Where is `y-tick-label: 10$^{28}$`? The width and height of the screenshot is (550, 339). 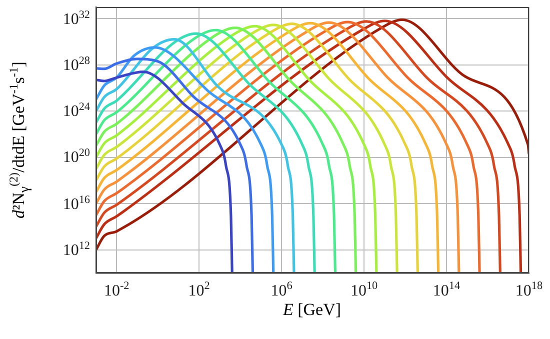 y-tick-label: 10$^{28}$ is located at coordinates (76, 64).